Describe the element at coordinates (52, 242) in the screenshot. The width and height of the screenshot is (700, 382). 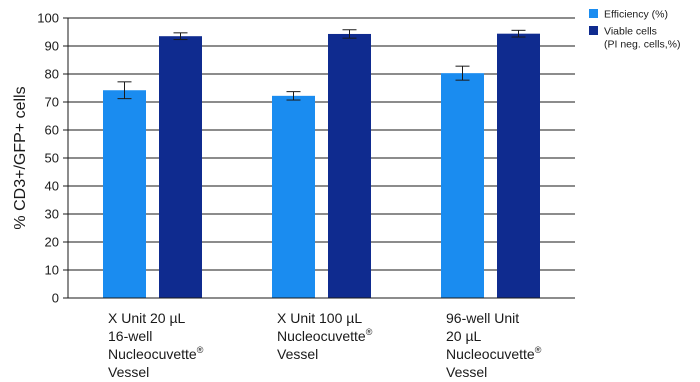
I see `y-tick-label: 20` at that location.